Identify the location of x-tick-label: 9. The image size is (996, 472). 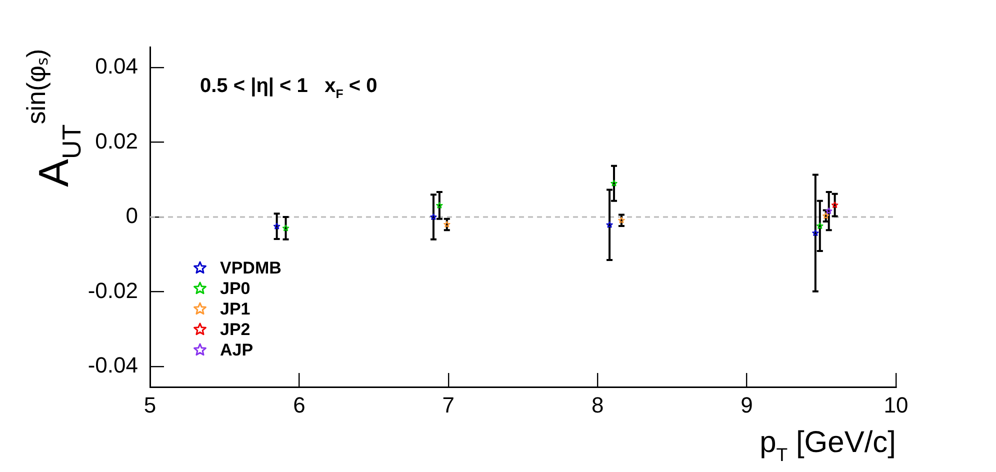
(746, 405).